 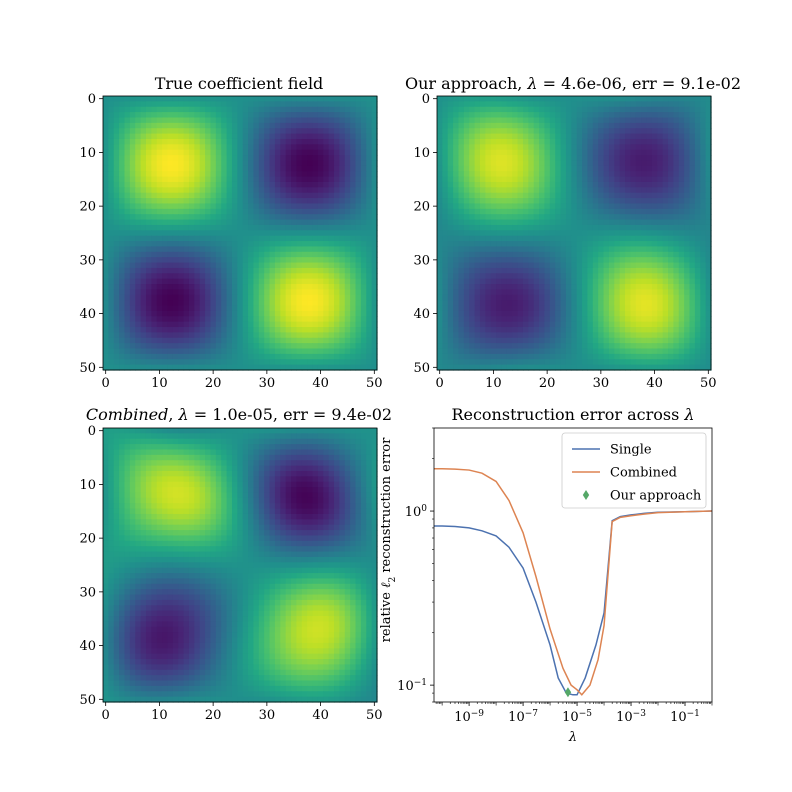 What do you see at coordinates (106, 383) in the screenshot?
I see `x-tick-label: 0` at bounding box center [106, 383].